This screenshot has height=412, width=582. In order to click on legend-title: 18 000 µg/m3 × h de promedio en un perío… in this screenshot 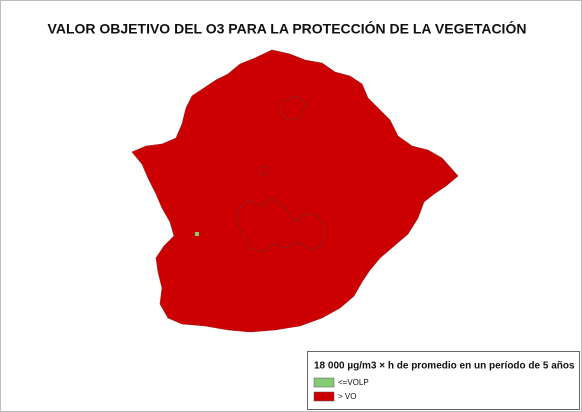, I will do `click(444, 366)`.